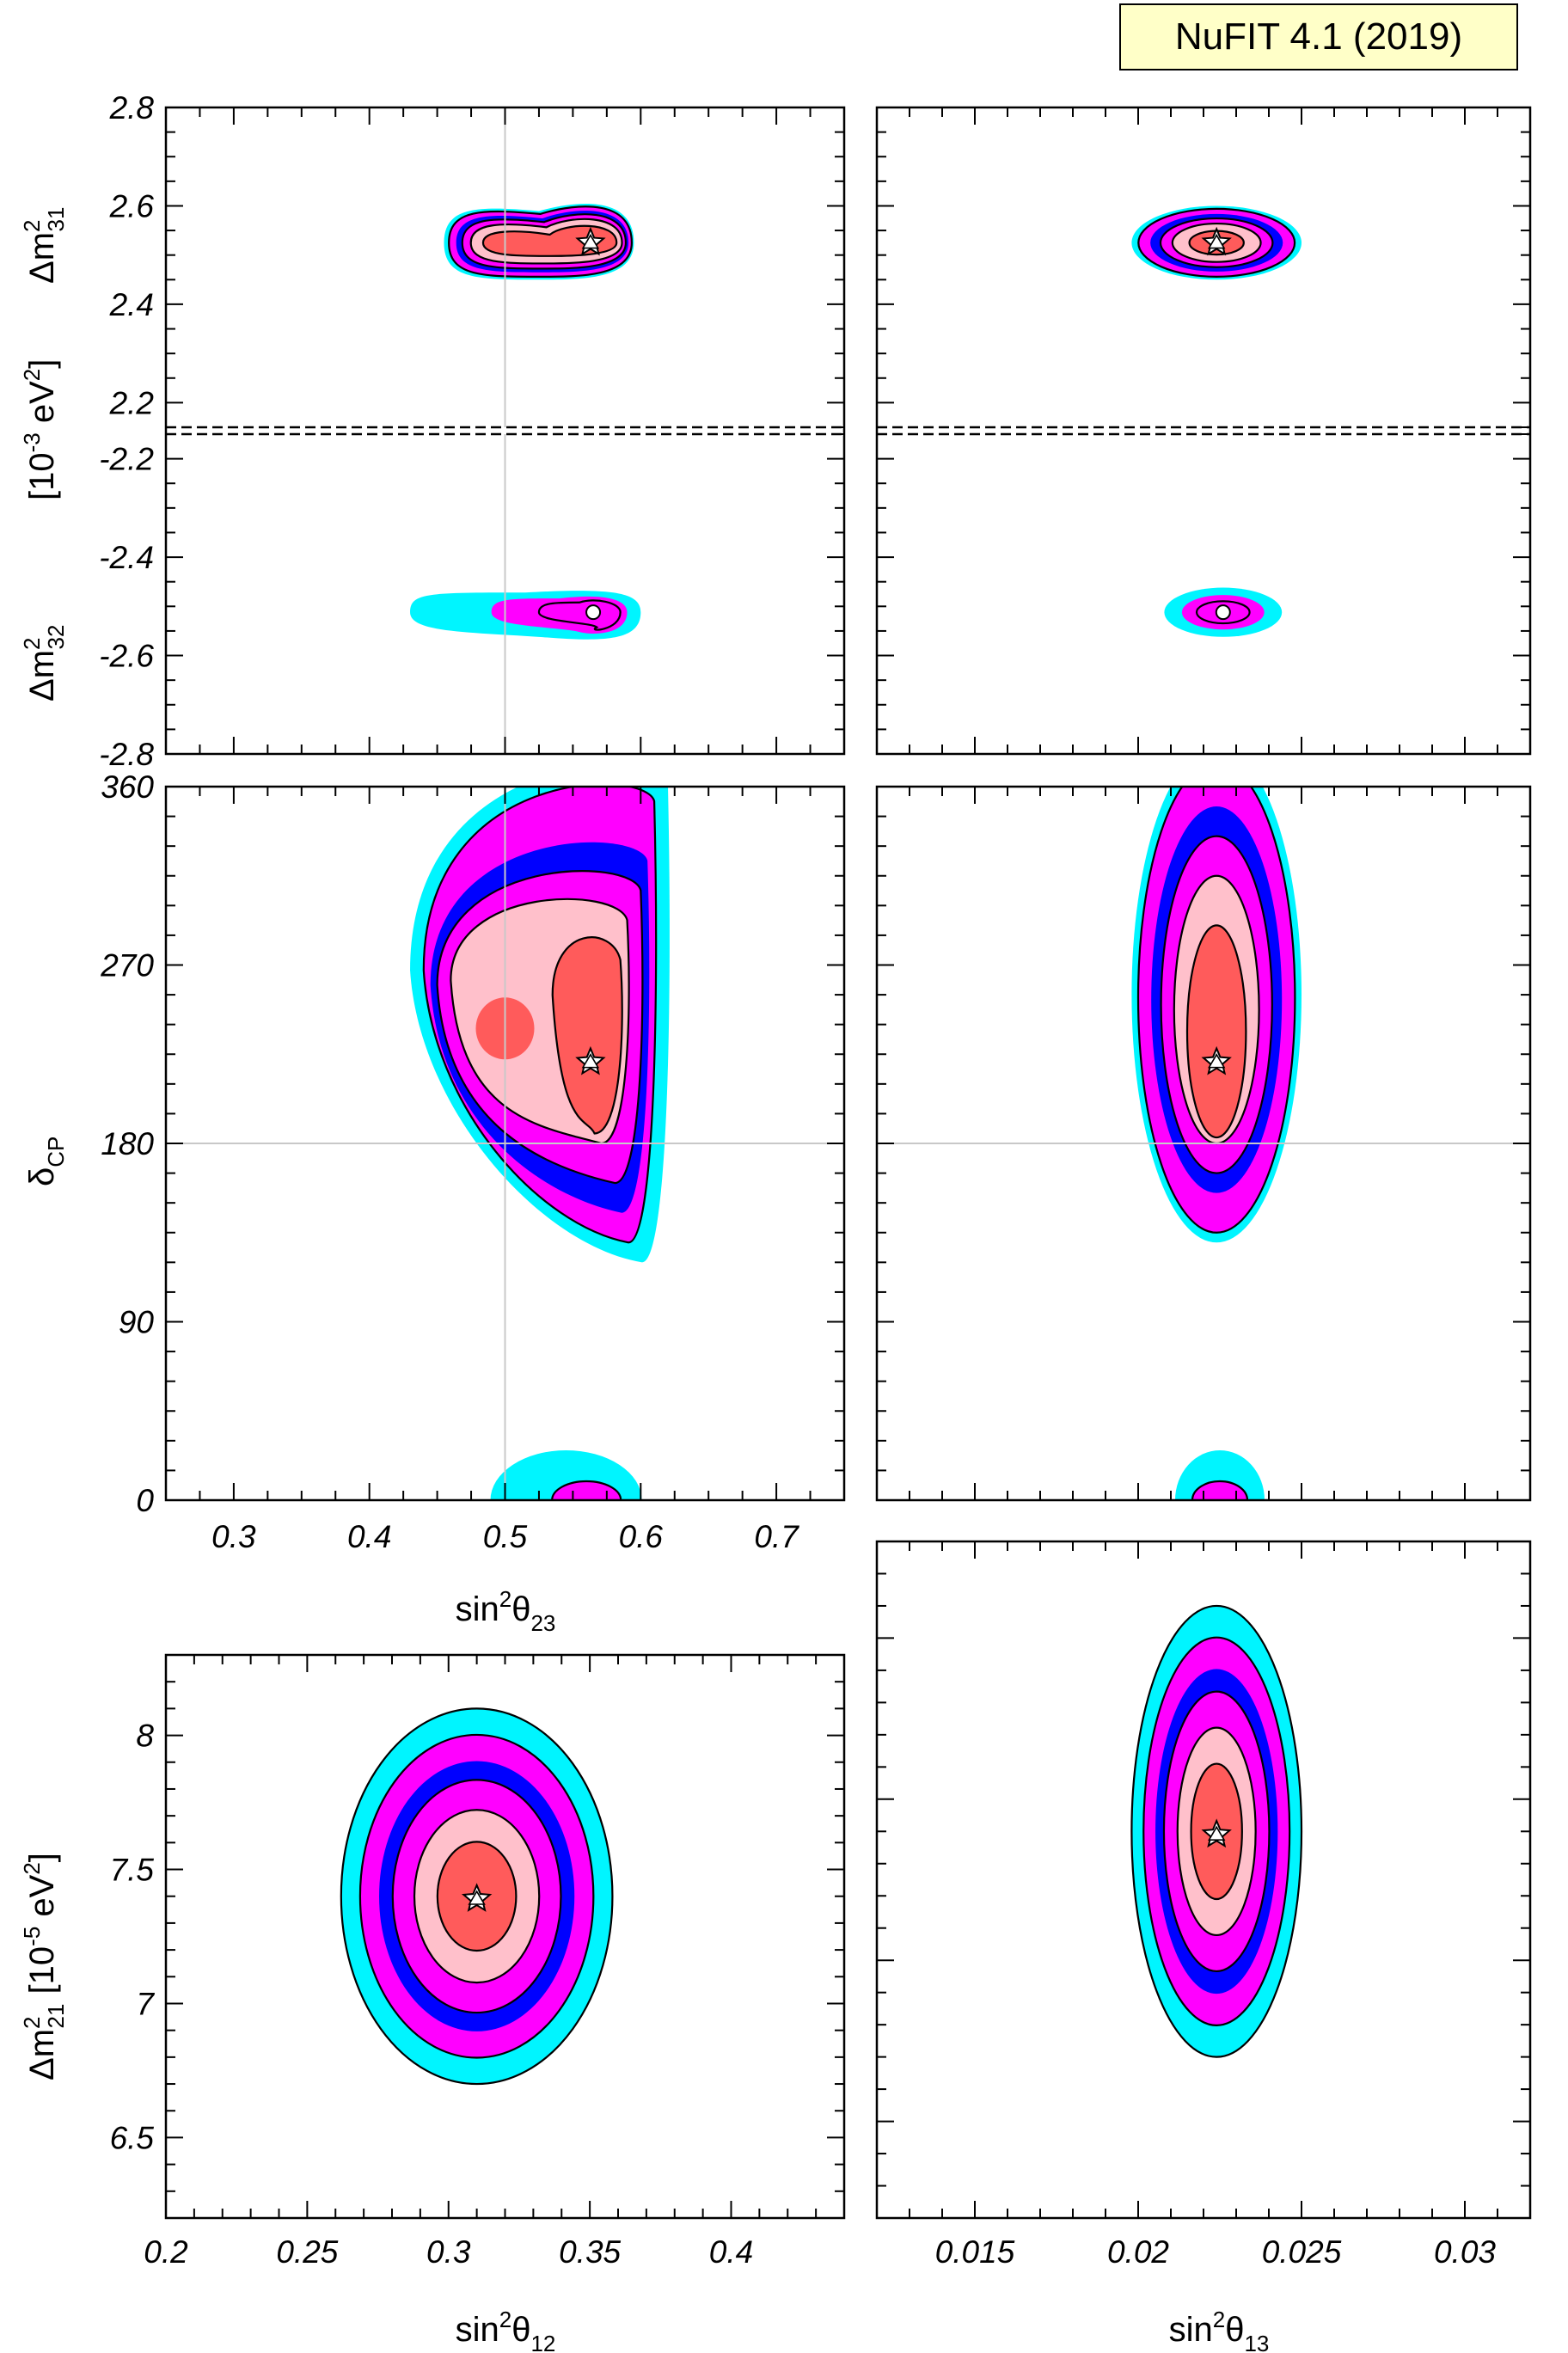  What do you see at coordinates (539, 242) in the screenshot?
I see `regions-theta23-dm31` at bounding box center [539, 242].